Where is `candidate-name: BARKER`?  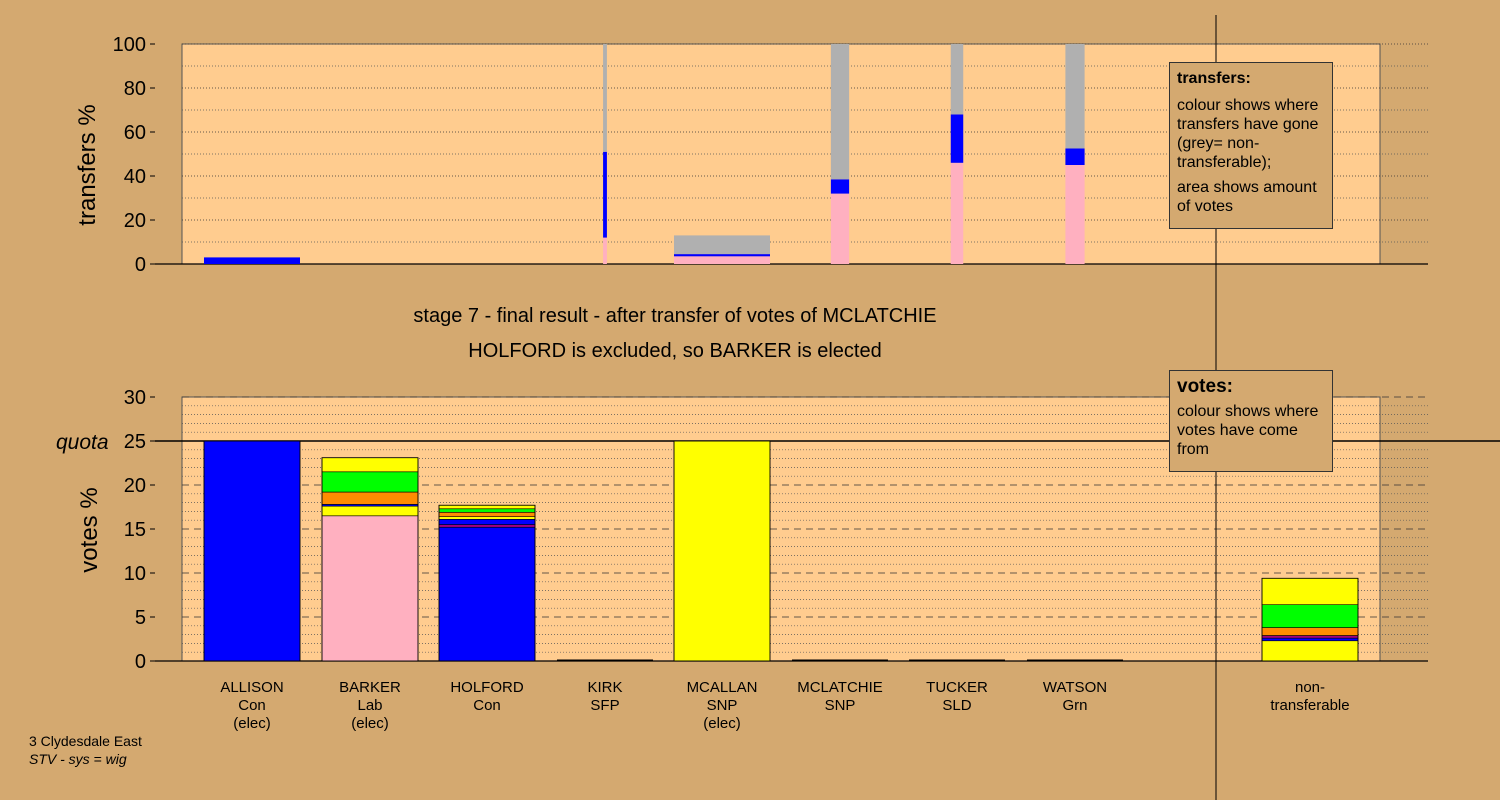
candidate-name: BARKER is located at coordinates (370, 687).